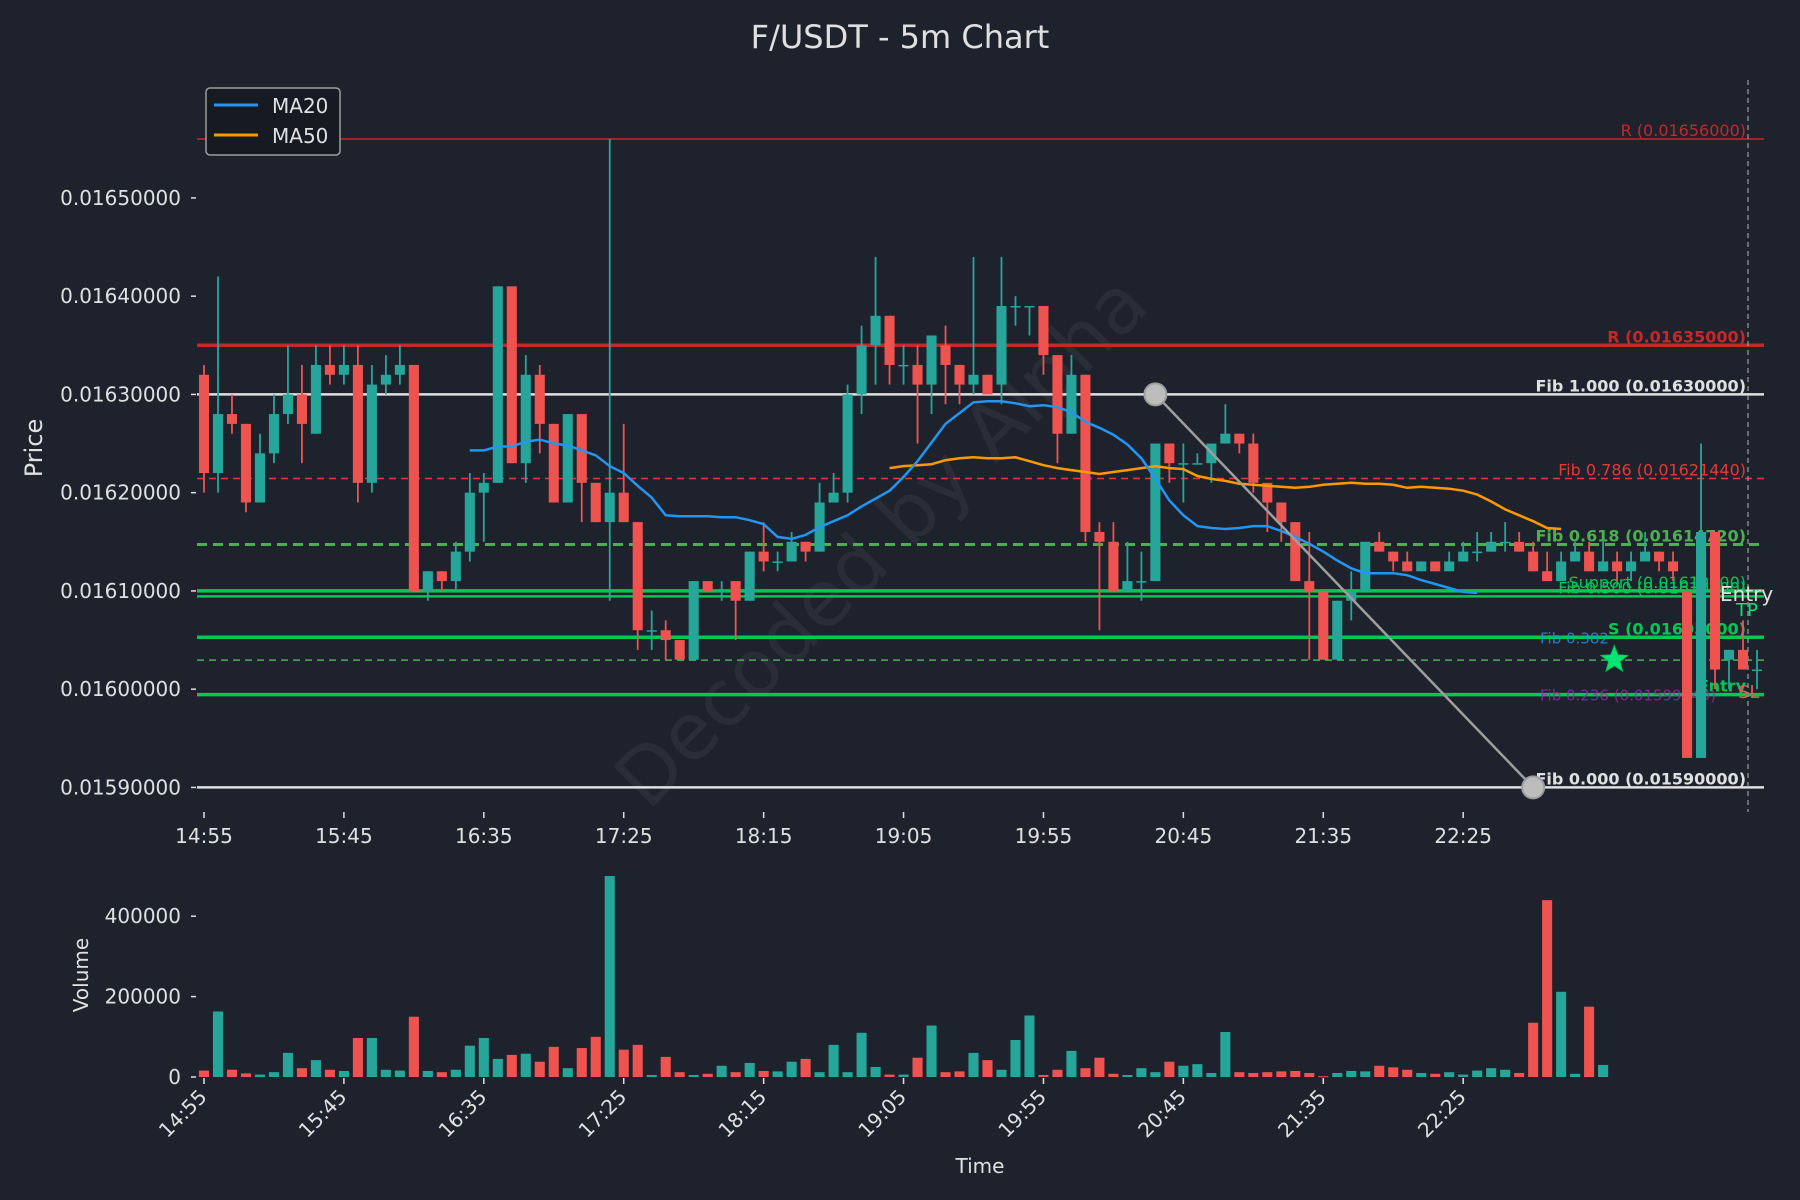 This screenshot has width=1800, height=1200. What do you see at coordinates (764, 836) in the screenshot?
I see `time-tick-label: 18:15` at bounding box center [764, 836].